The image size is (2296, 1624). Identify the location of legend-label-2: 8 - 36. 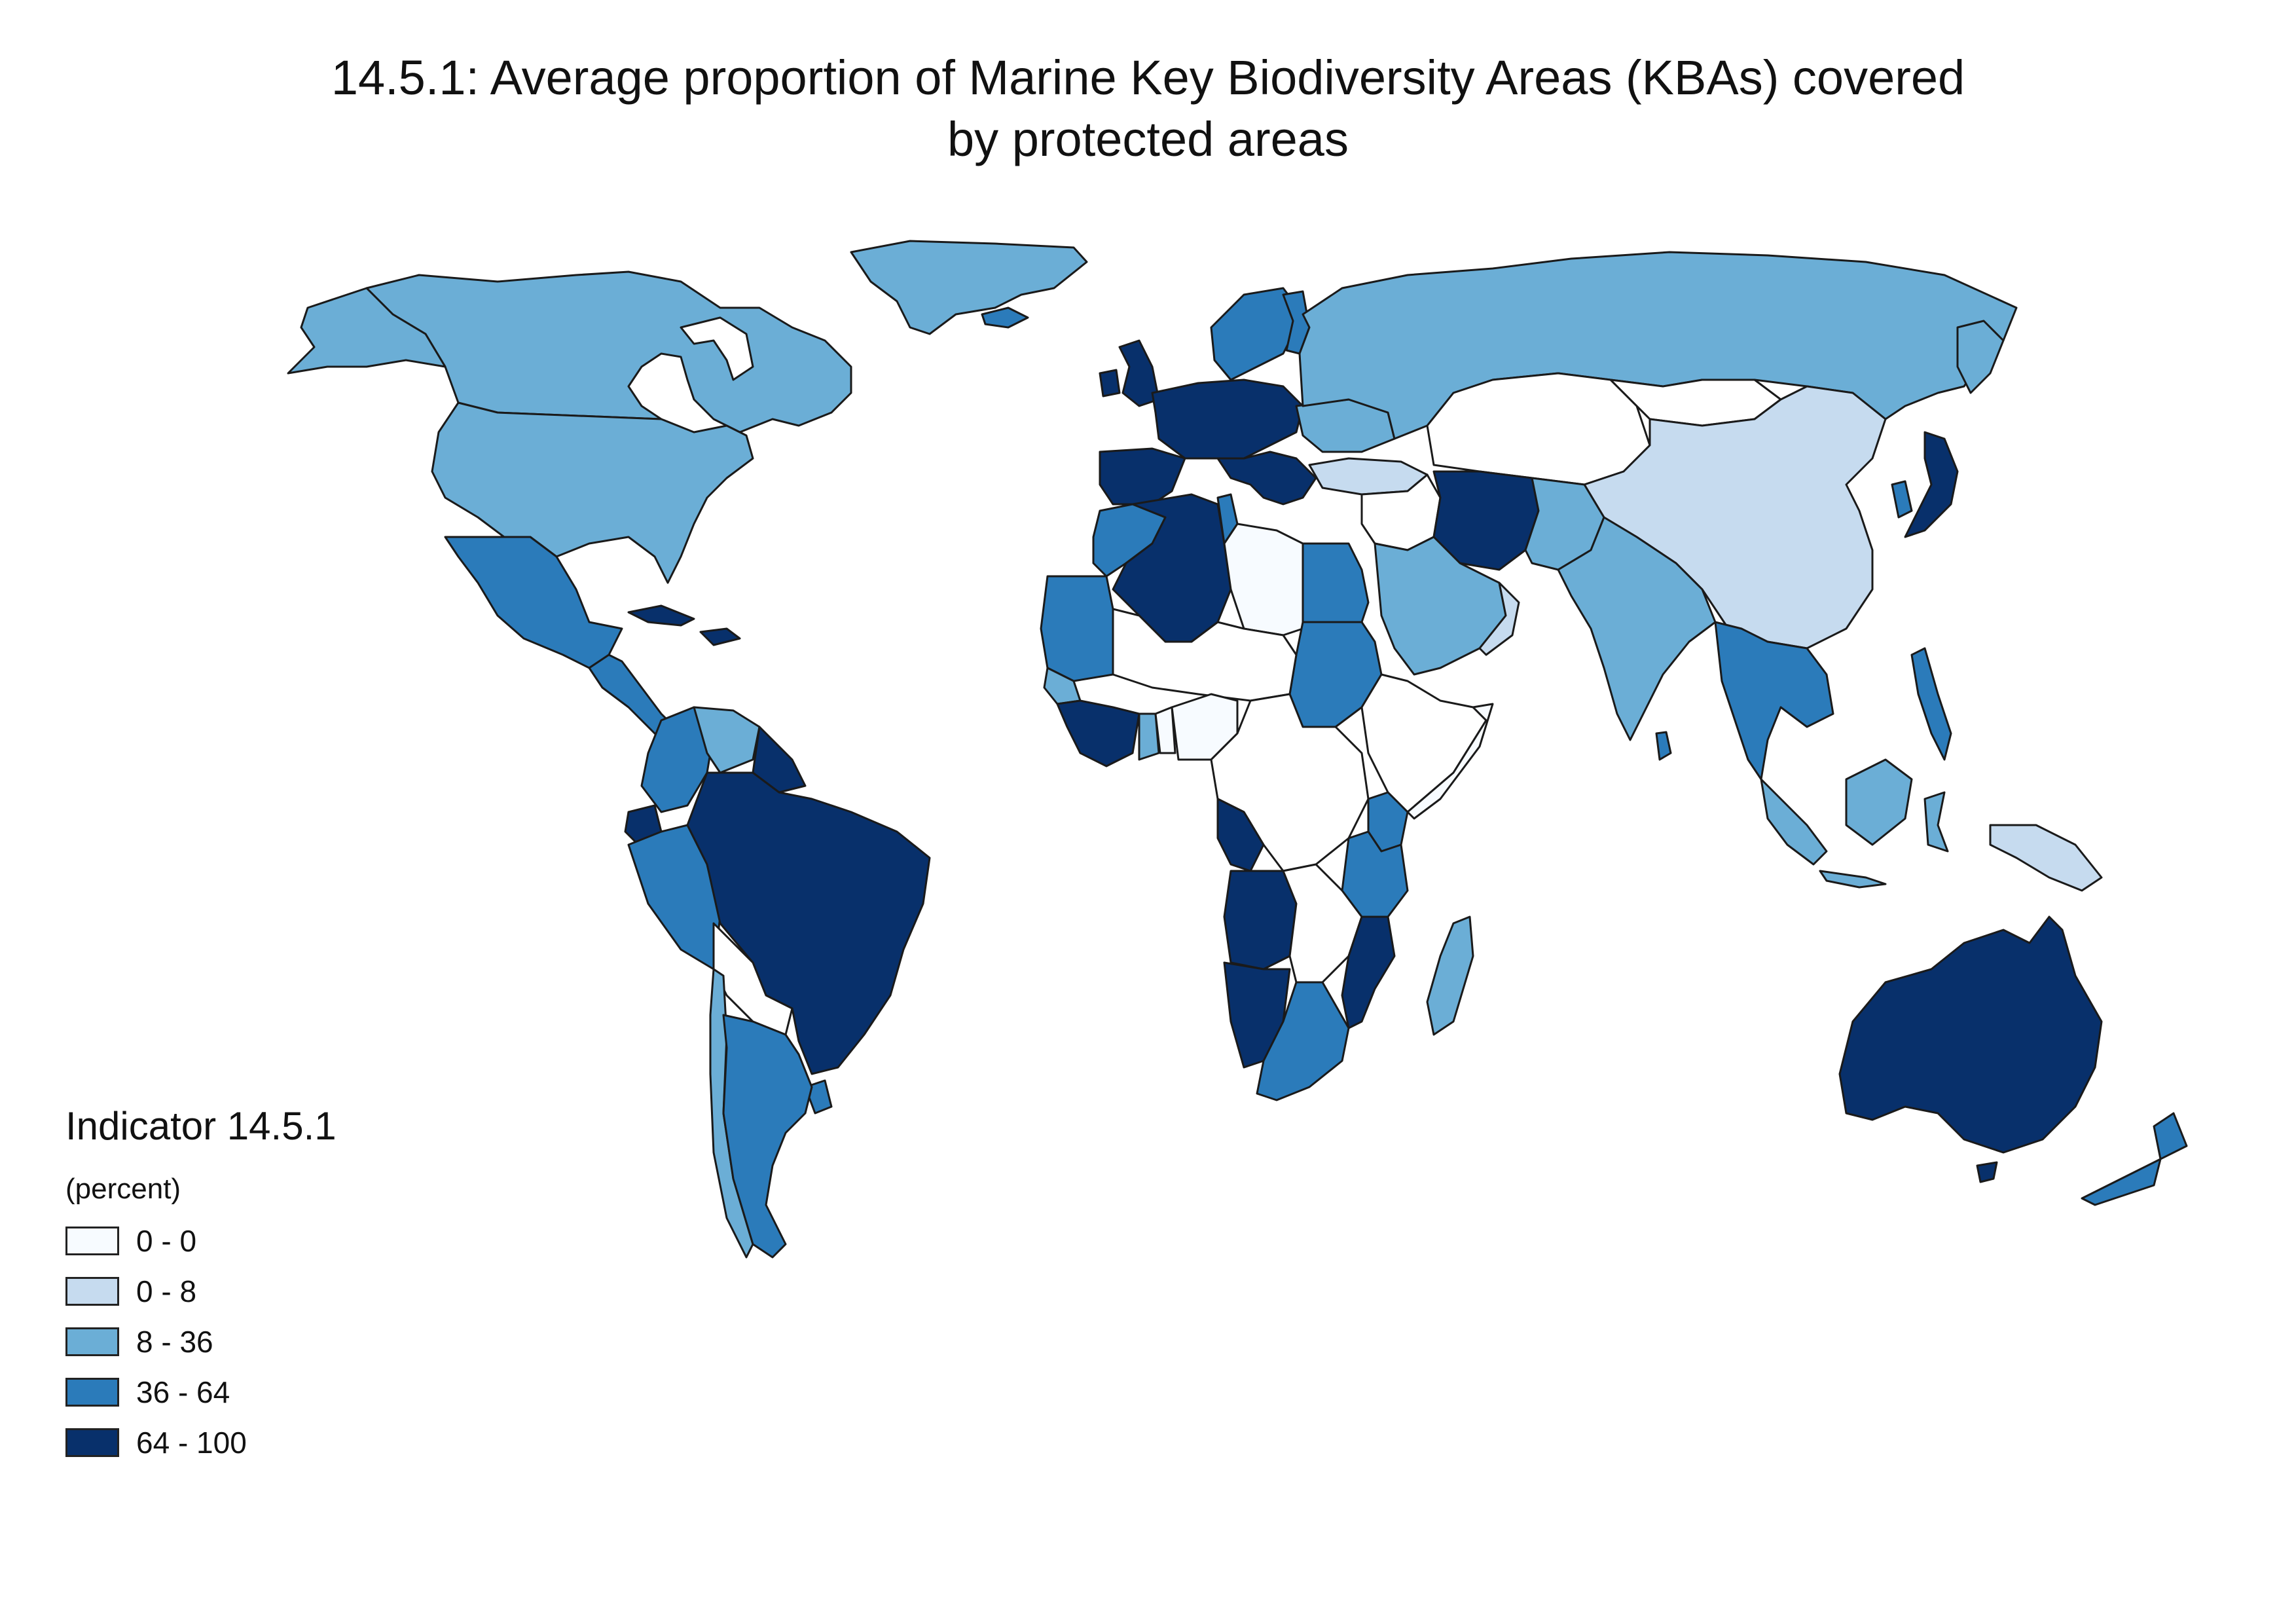
(174, 1341).